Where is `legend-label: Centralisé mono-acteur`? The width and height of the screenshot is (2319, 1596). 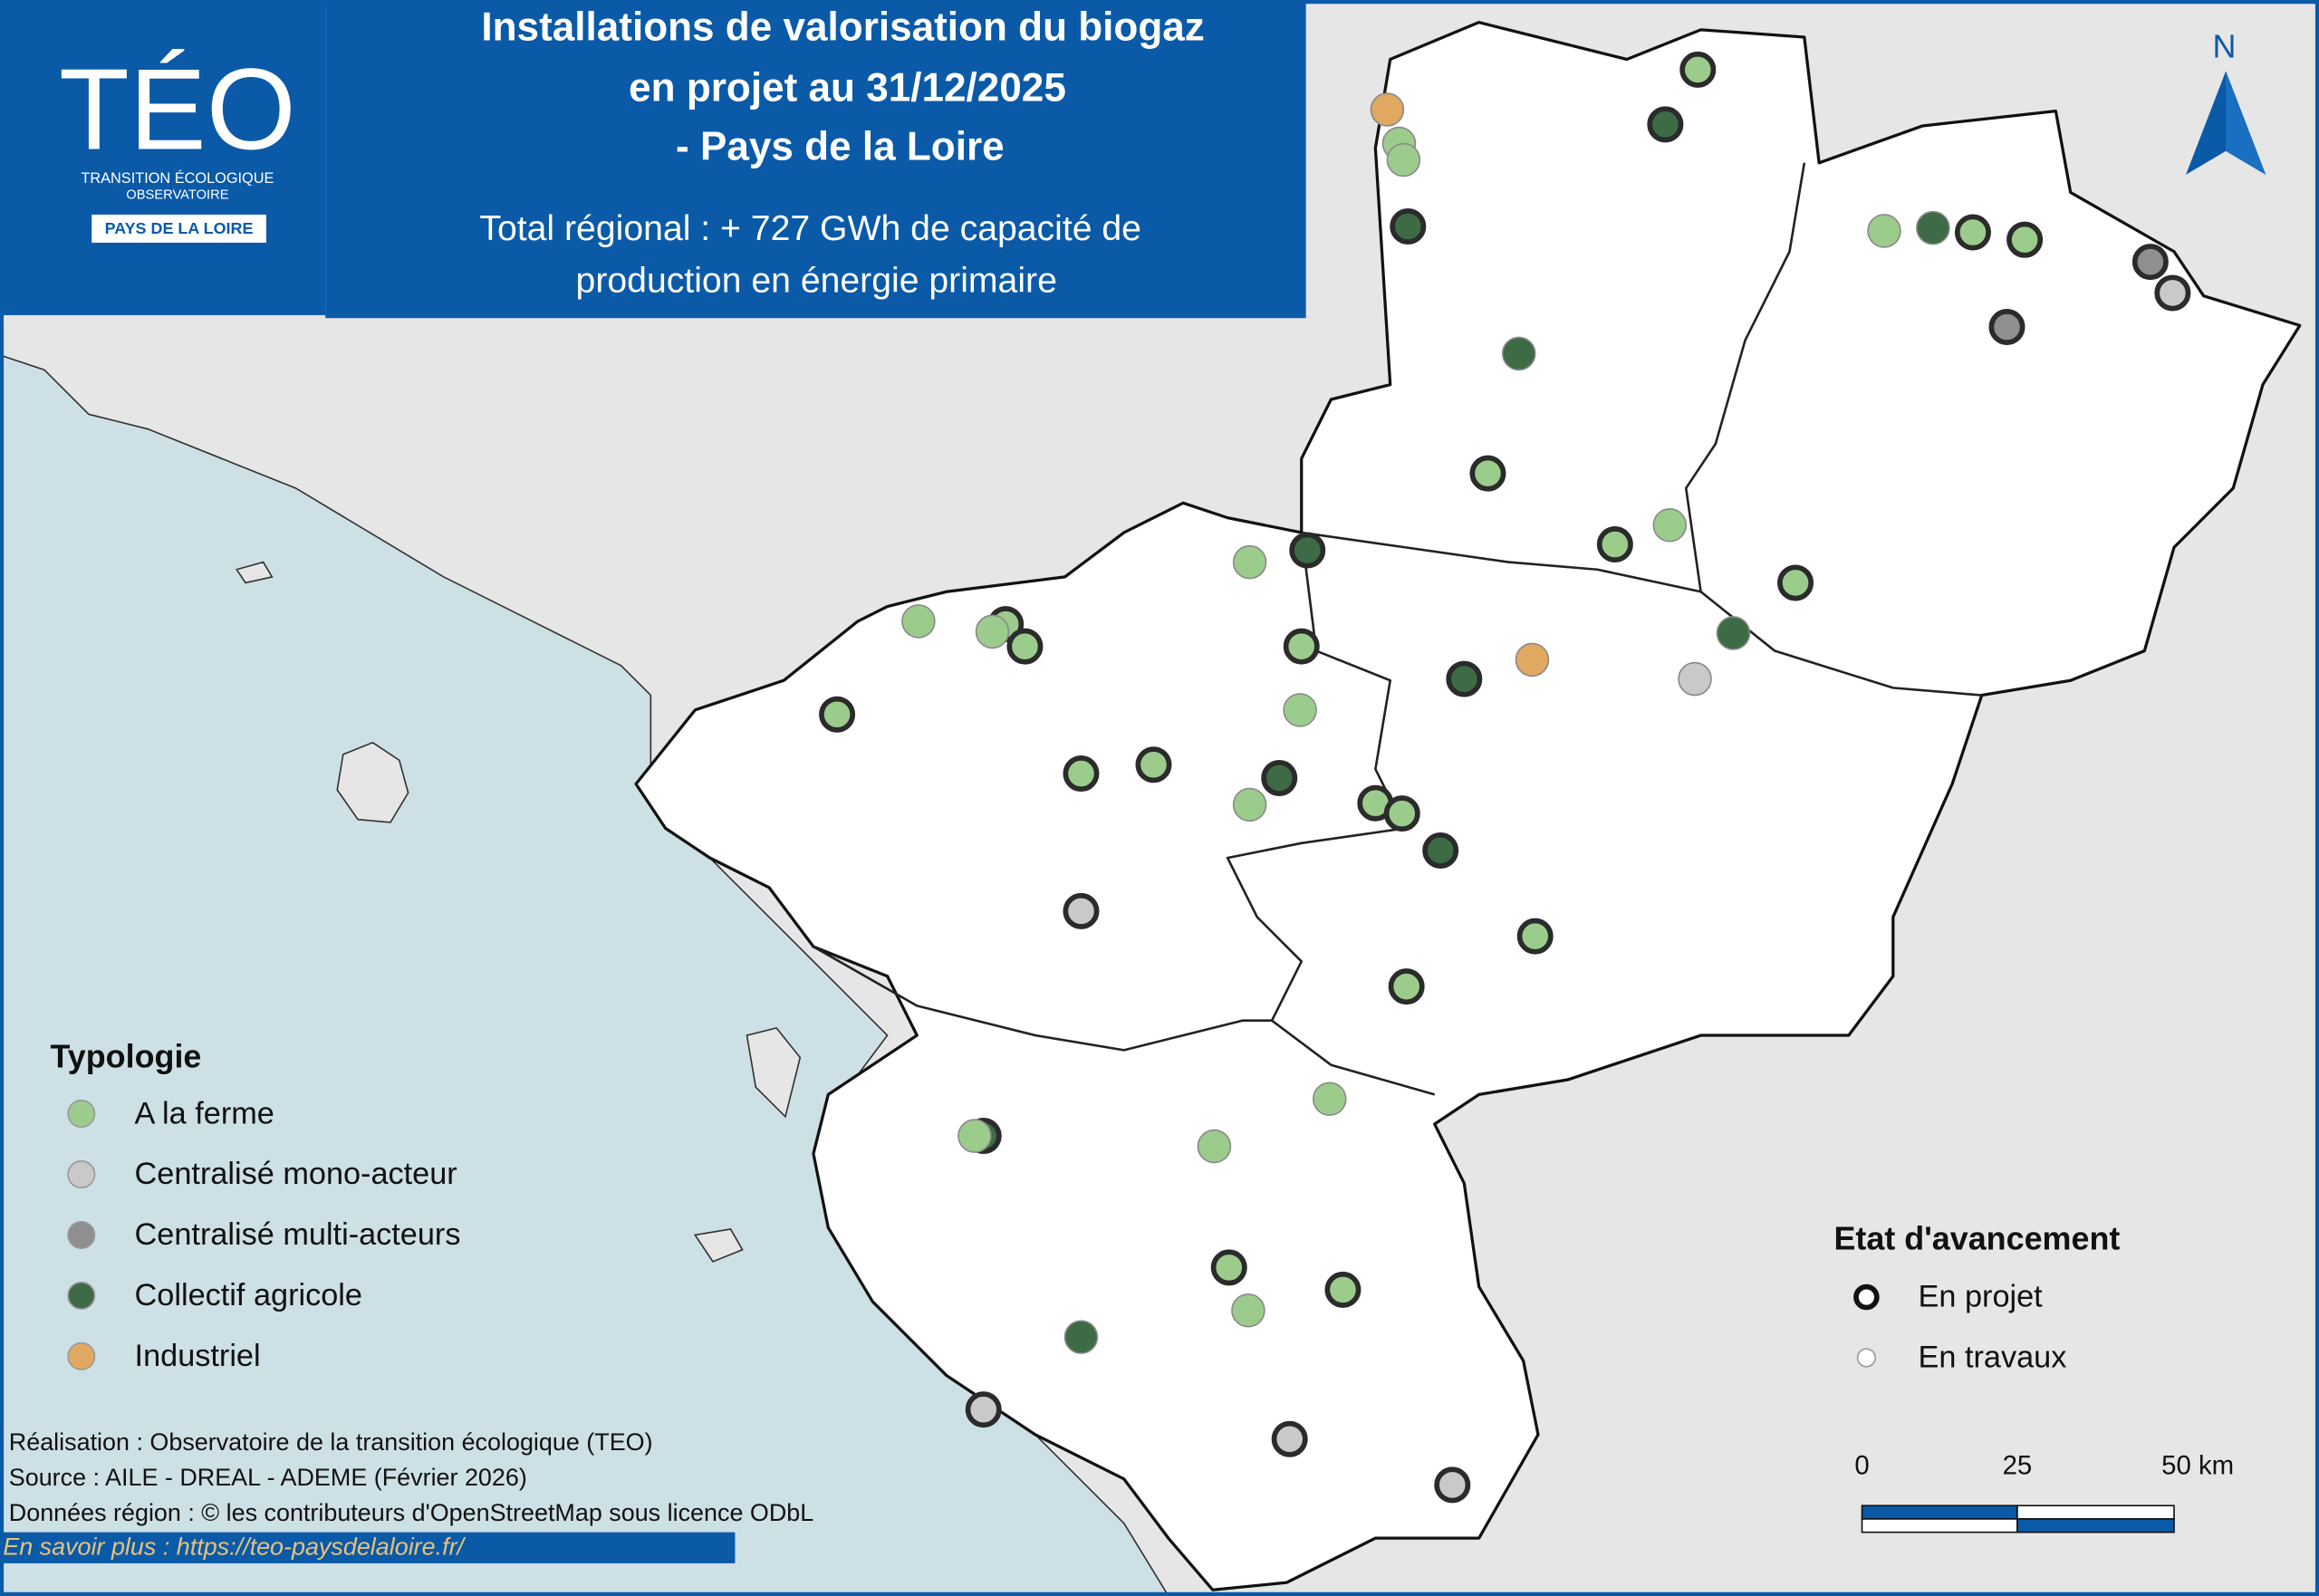
legend-label: Centralisé mono-acteur is located at coordinates (296, 1174).